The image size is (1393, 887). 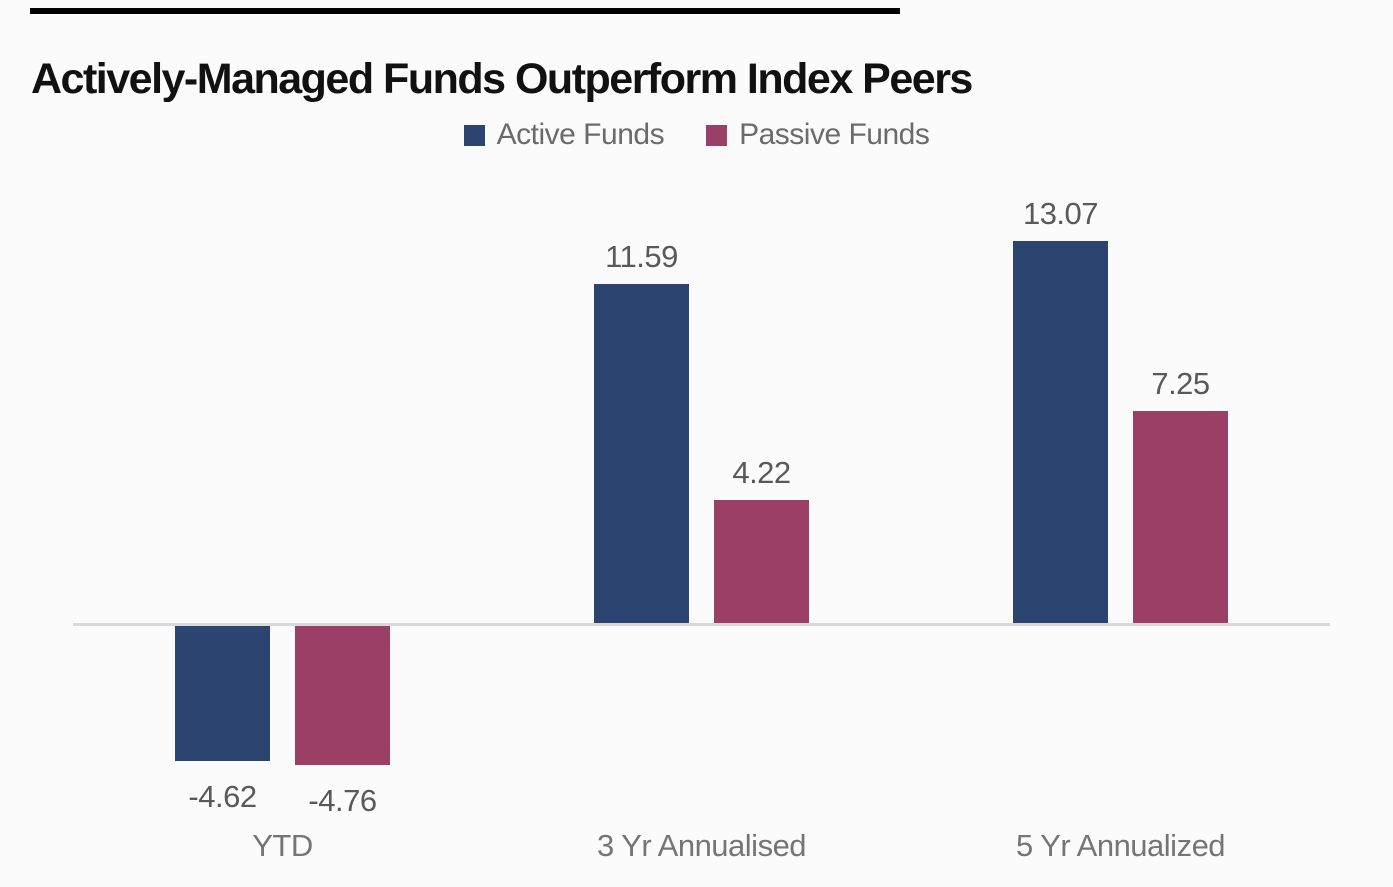 What do you see at coordinates (761, 472) in the screenshot?
I see `value-label: 4.22` at bounding box center [761, 472].